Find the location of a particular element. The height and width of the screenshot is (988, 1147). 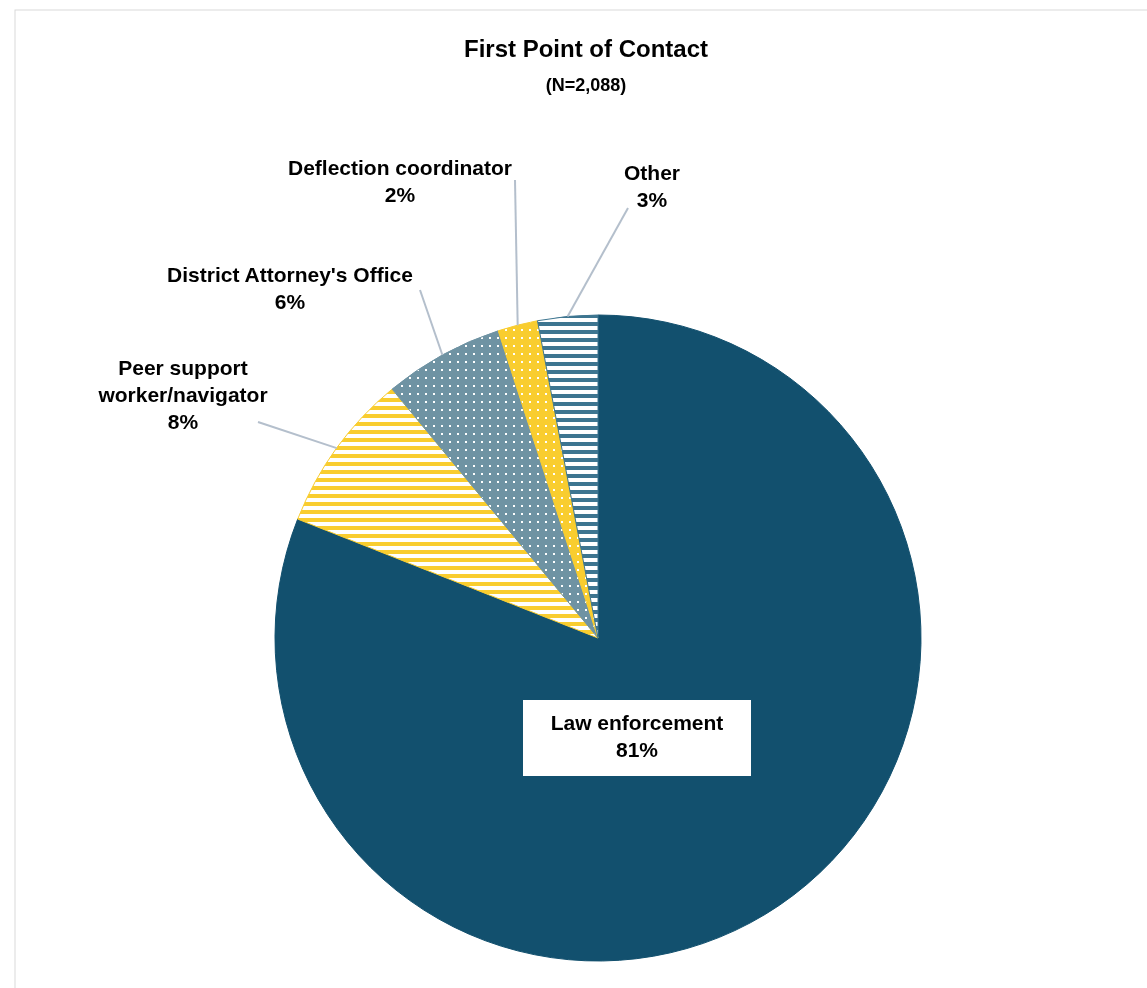

slice-label: Deflection coordinator is located at coordinates (400, 167).